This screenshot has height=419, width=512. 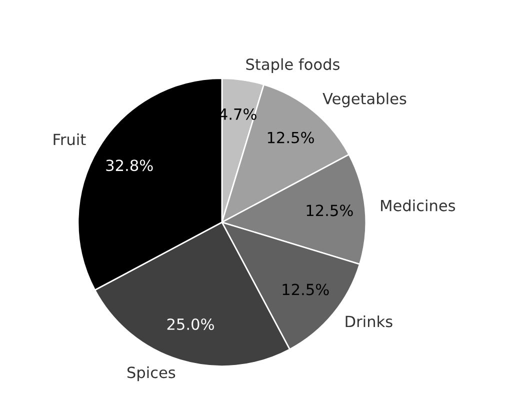 I want to click on data-label: 32.8%, so click(x=129, y=166).